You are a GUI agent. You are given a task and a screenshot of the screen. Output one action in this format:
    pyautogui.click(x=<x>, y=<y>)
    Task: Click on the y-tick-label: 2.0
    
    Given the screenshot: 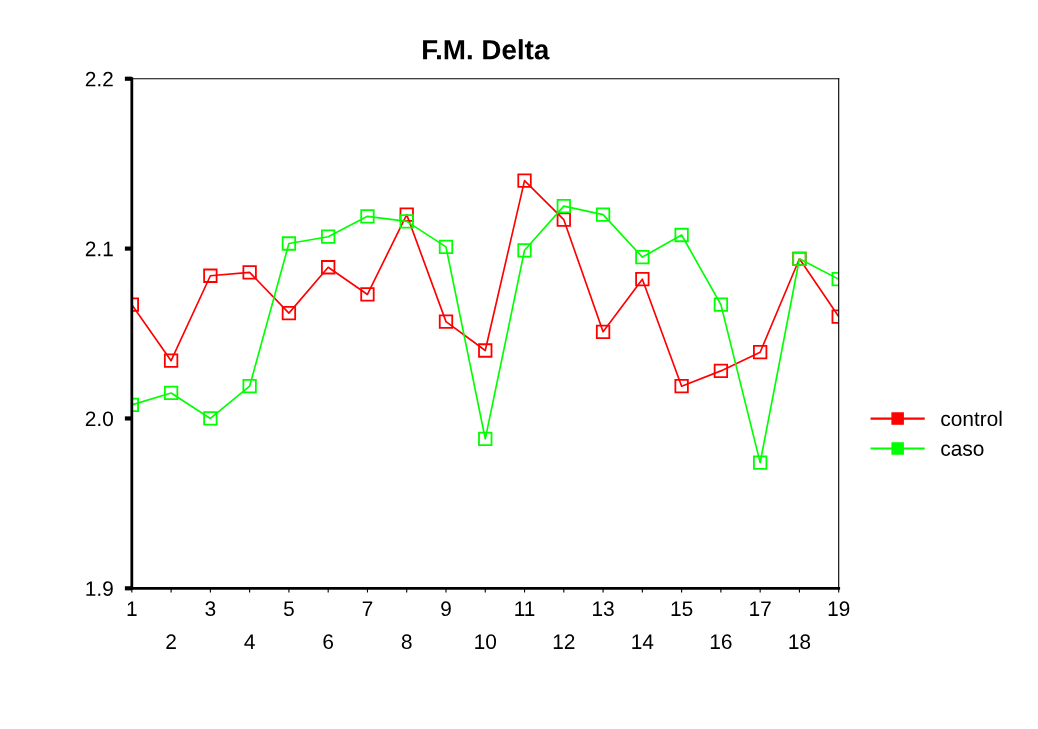 What is the action you would take?
    pyautogui.click(x=99, y=419)
    